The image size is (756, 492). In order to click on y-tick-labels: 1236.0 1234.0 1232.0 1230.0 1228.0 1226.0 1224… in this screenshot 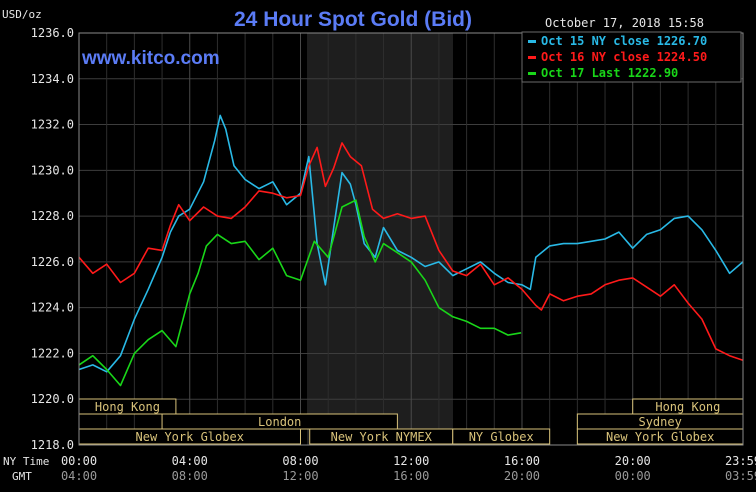, I will do `click(52, 239)`.